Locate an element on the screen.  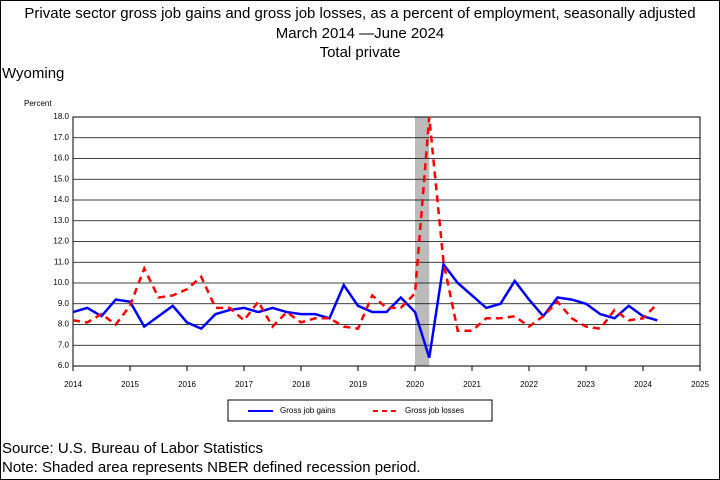
legend is located at coordinates (360, 410).